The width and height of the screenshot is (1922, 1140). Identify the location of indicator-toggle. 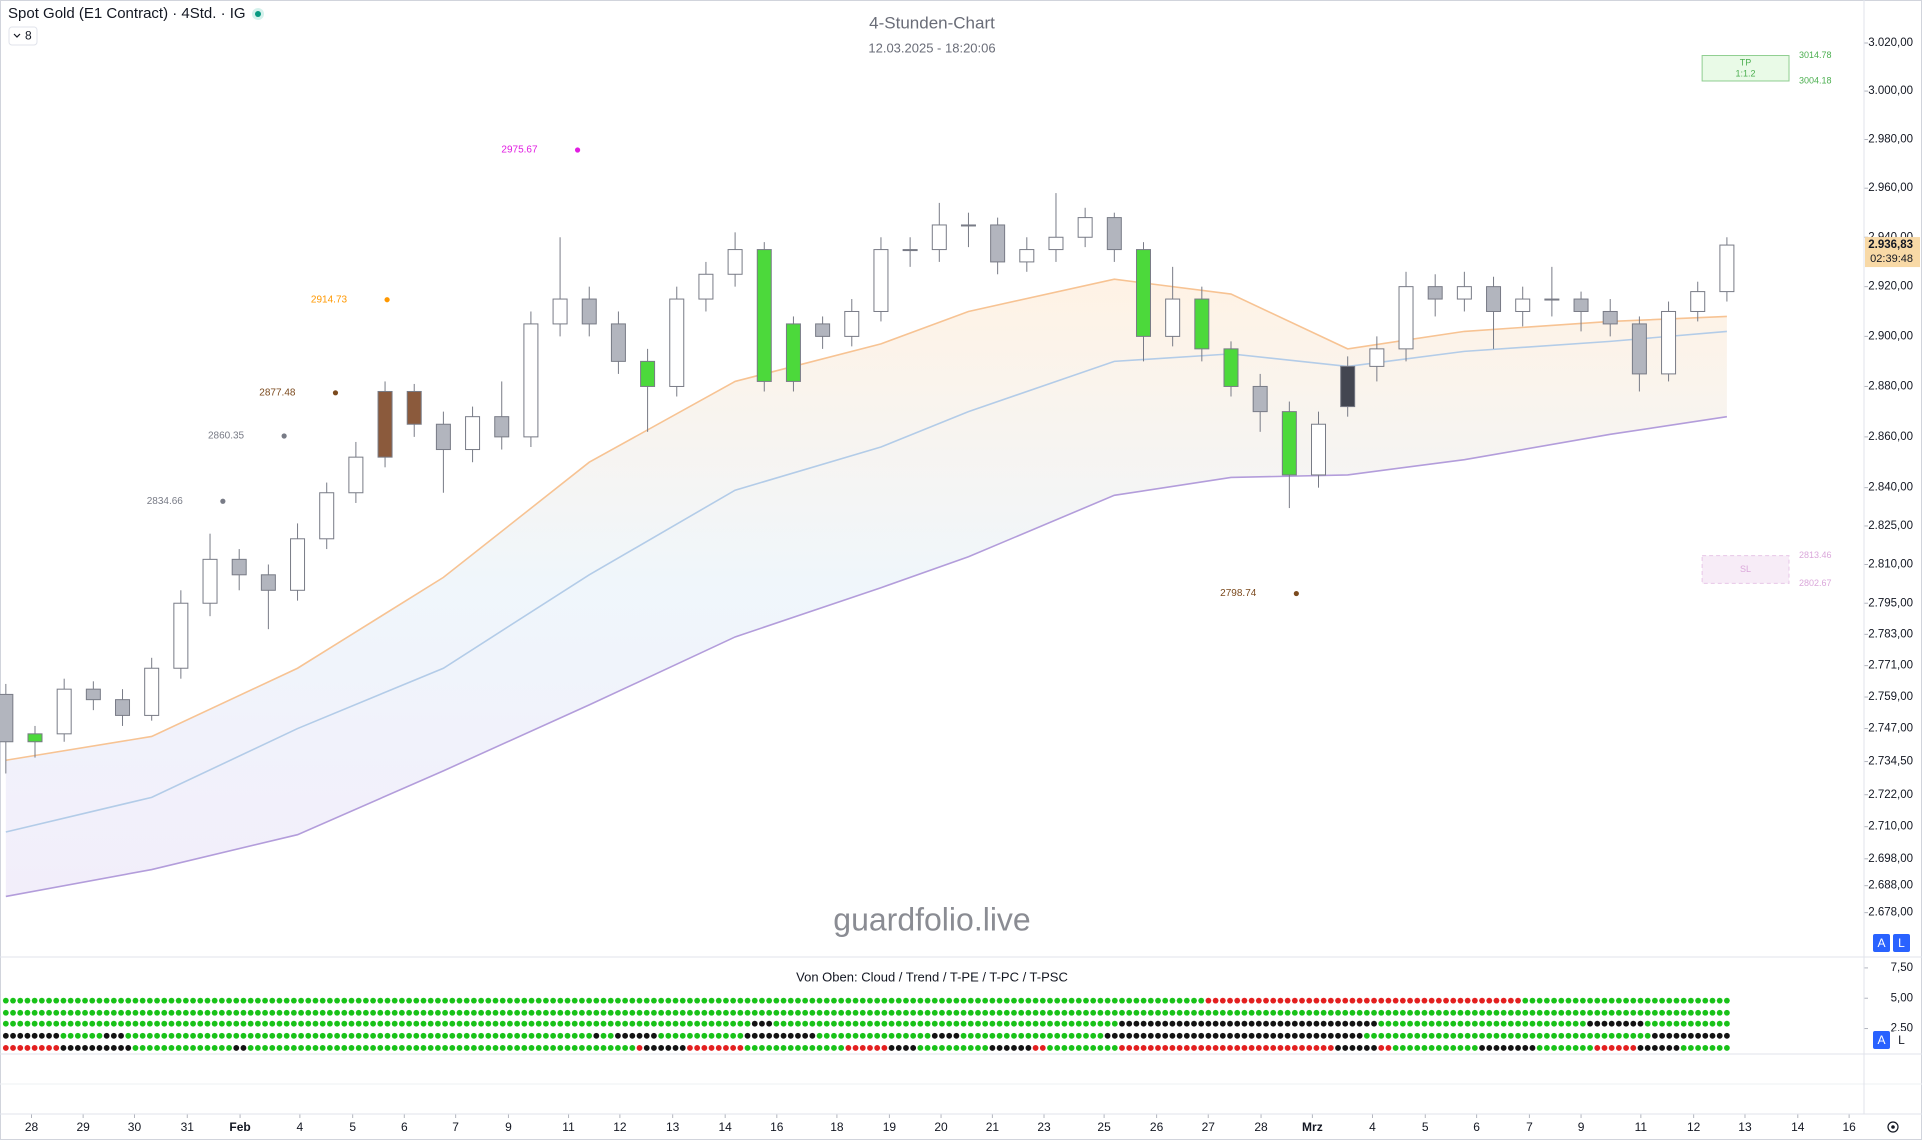
(23, 36).